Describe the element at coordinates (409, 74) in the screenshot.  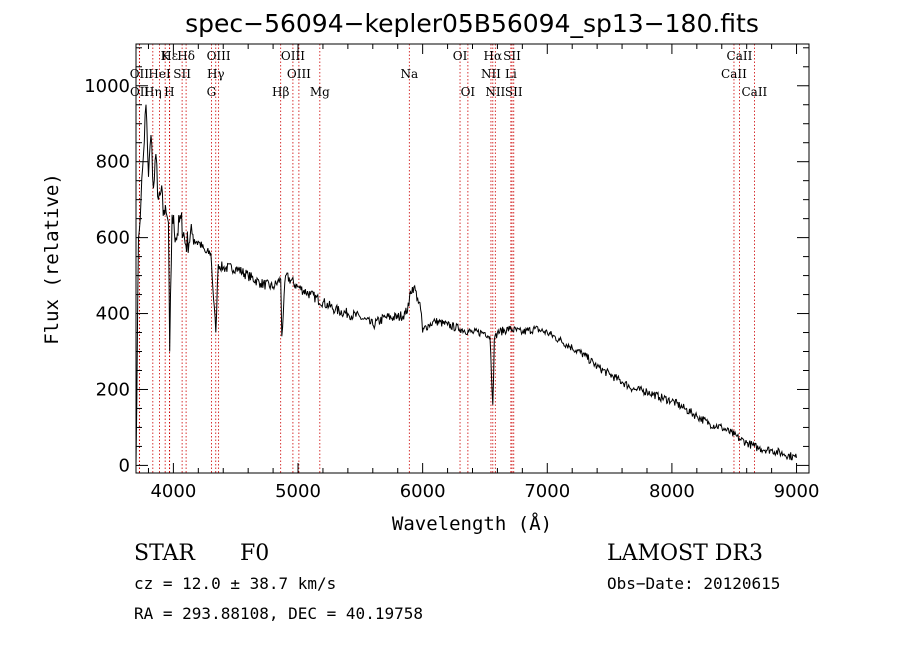
I see `line-label-14: Na` at that location.